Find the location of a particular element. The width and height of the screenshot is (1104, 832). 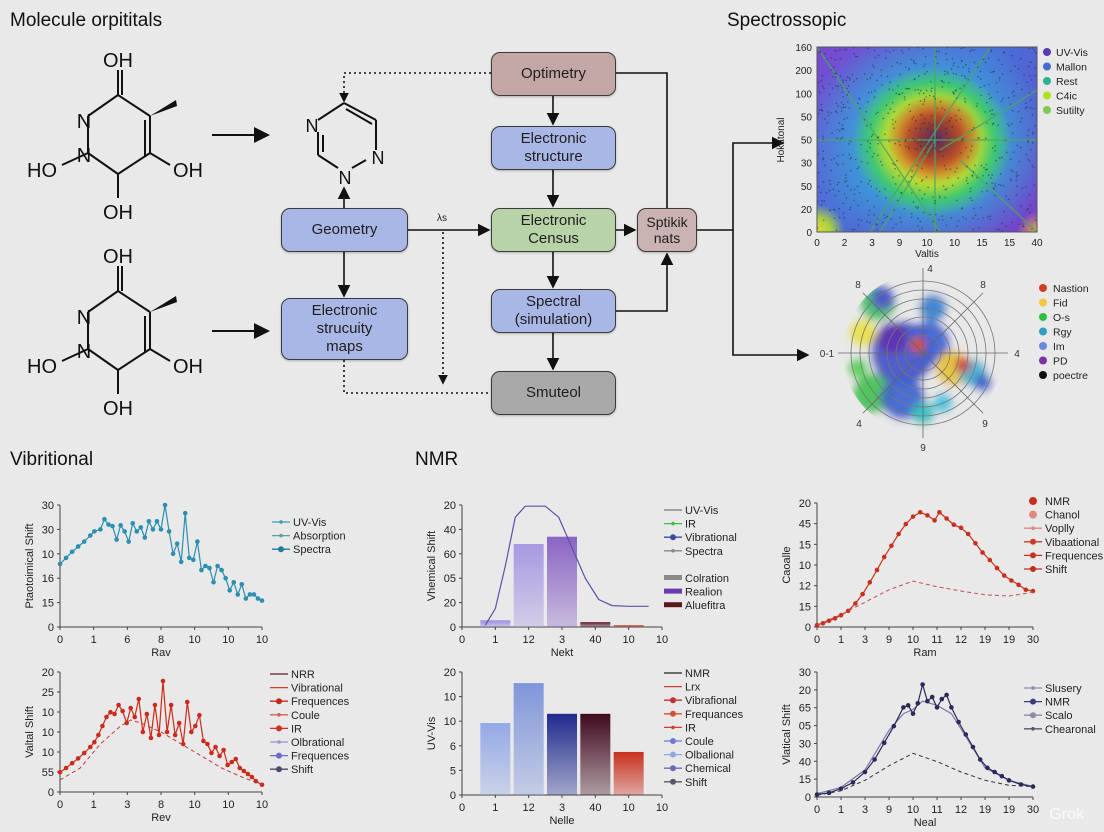

heatmap-legend-label: Rest is located at coordinates (1067, 82).